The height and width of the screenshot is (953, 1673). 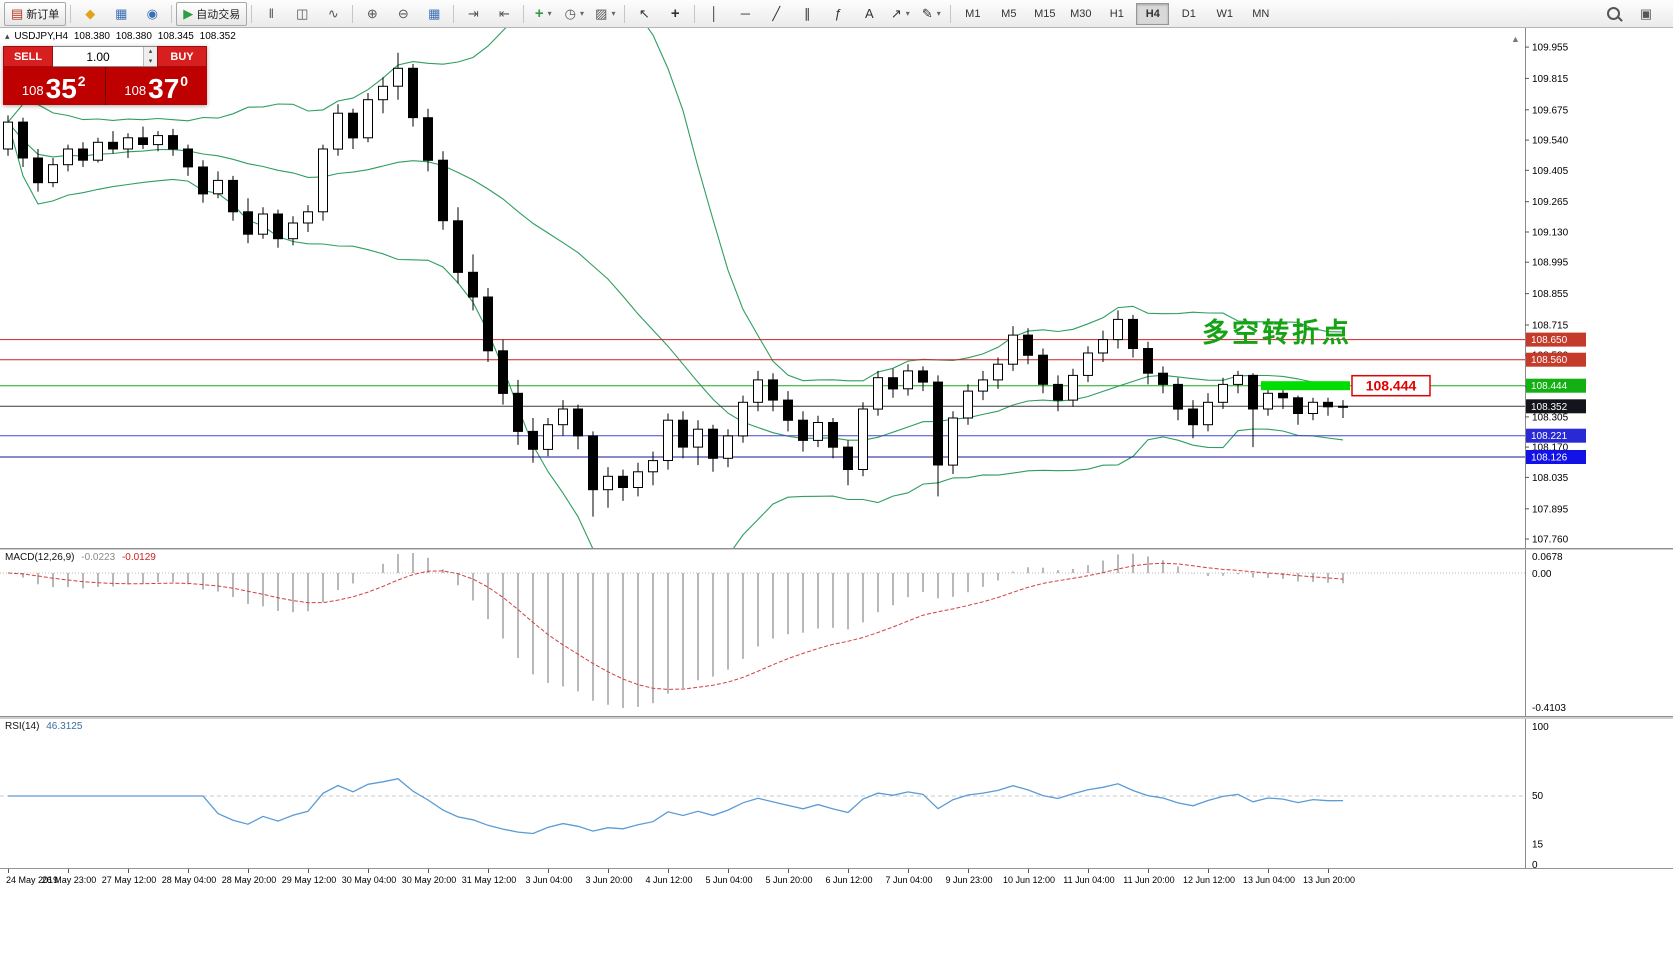 I want to click on timeframe-d1-button: D1, so click(x=1188, y=13).